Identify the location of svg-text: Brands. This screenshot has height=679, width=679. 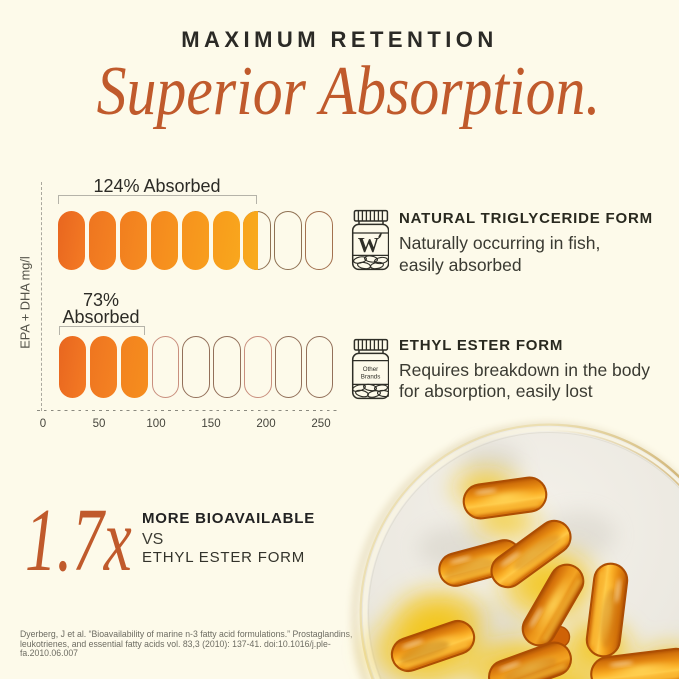
(371, 377).